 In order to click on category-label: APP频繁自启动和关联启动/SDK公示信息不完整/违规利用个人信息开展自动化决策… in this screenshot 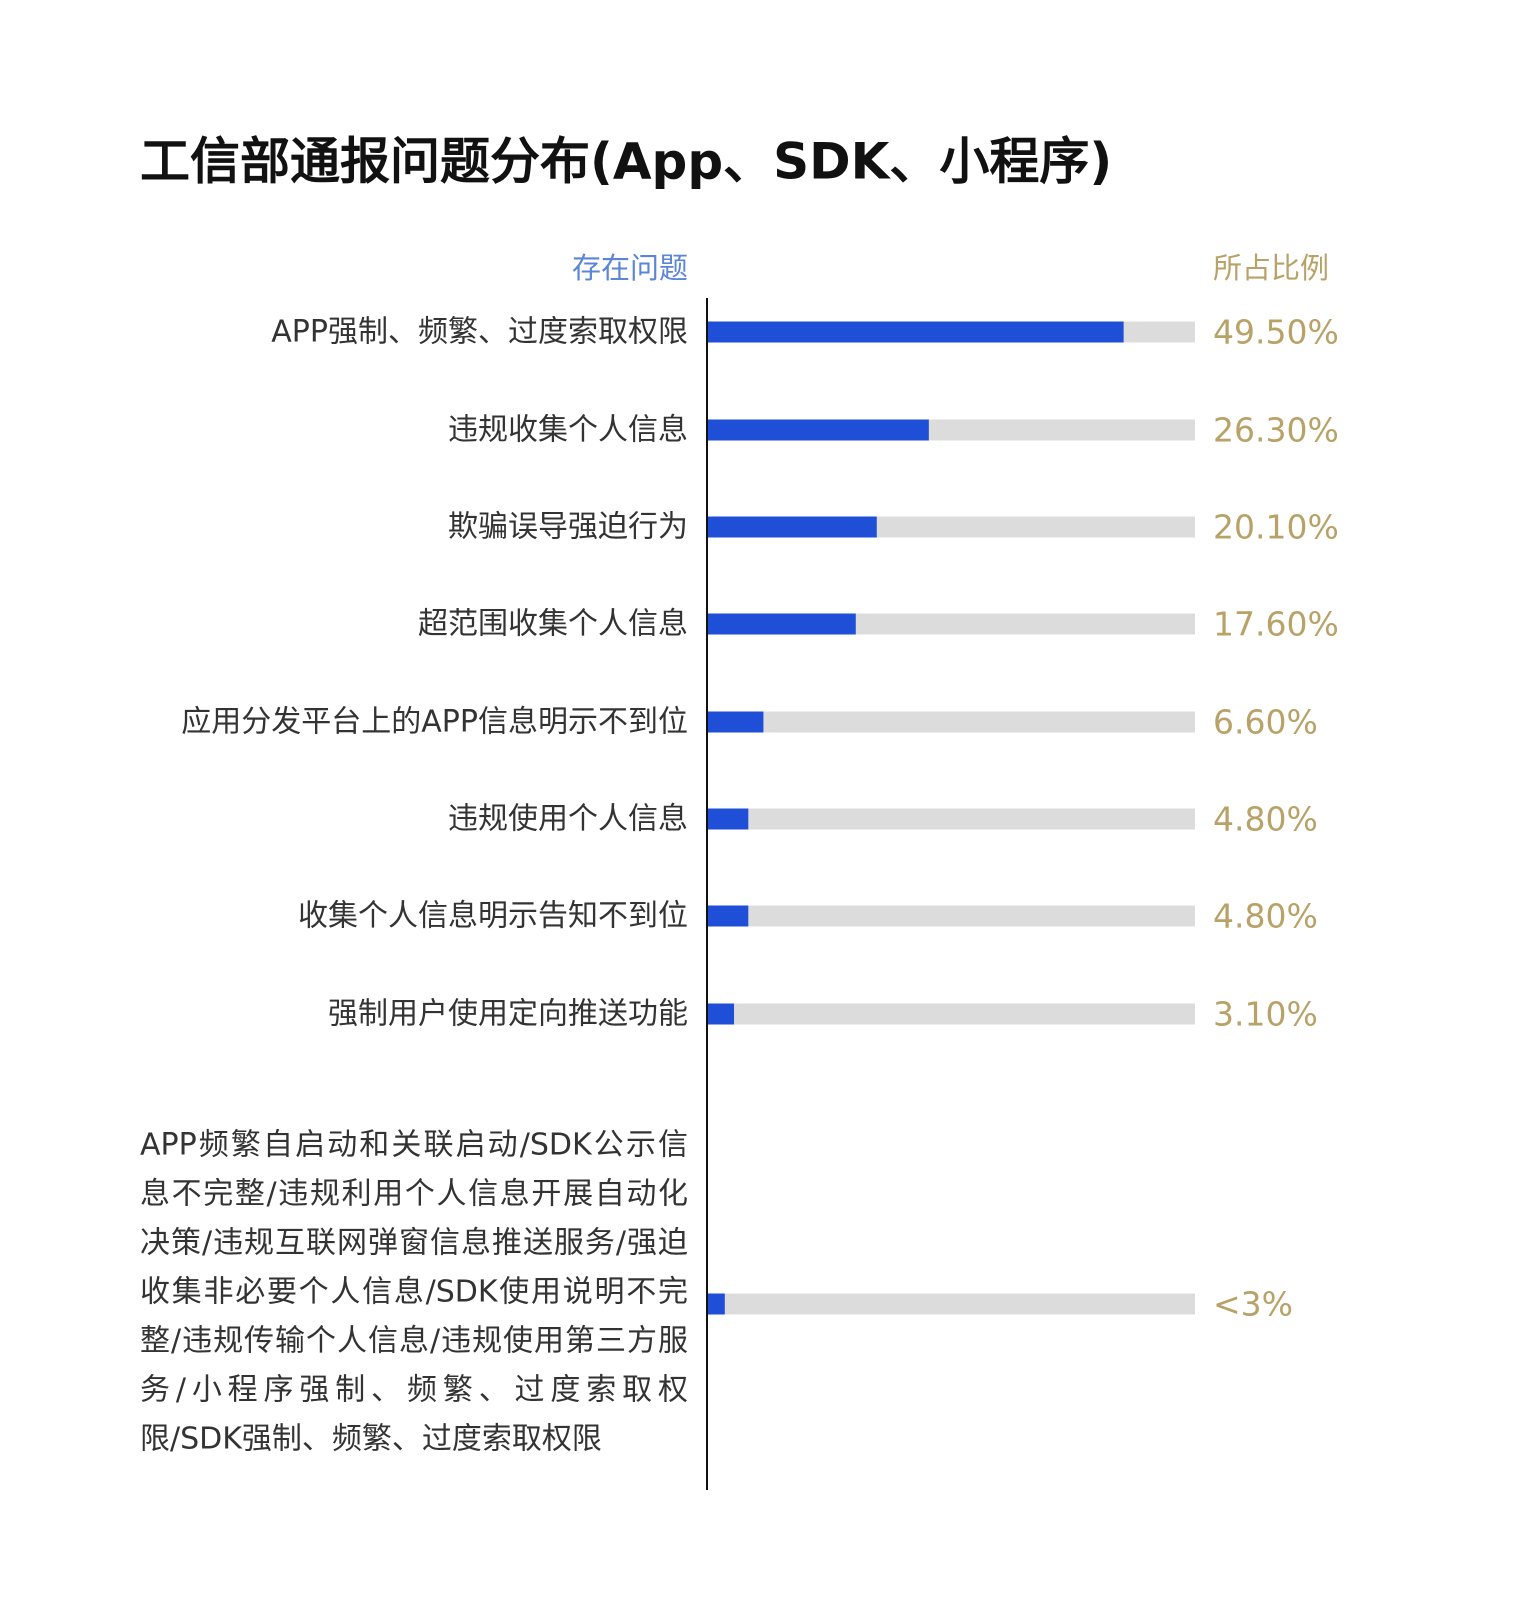, I will do `click(414, 1292)`.